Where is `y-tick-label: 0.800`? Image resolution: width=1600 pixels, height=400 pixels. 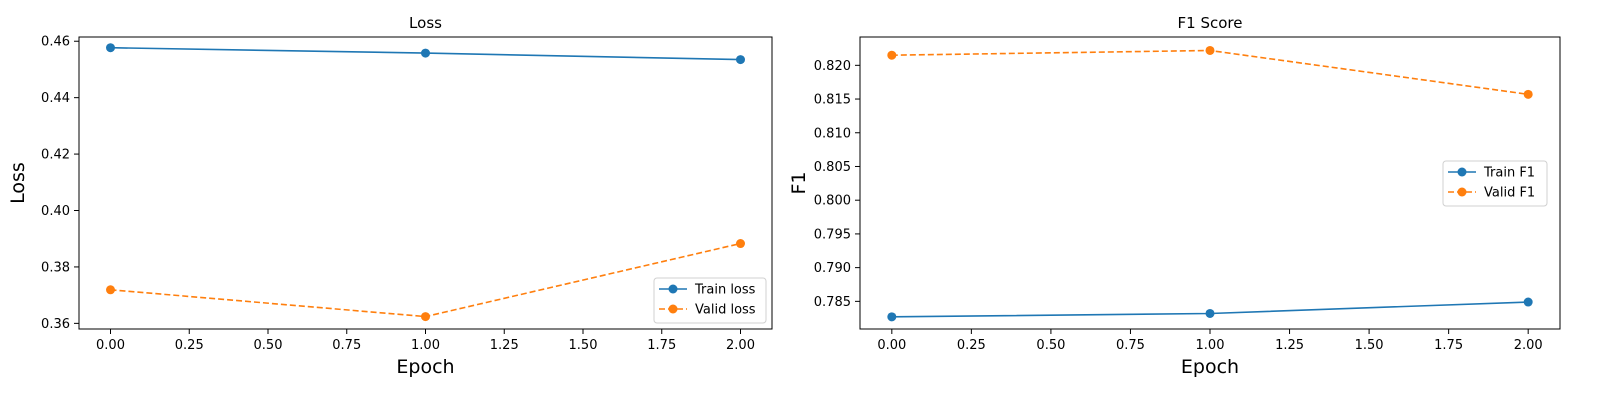
y-tick-label: 0.800 is located at coordinates (832, 201).